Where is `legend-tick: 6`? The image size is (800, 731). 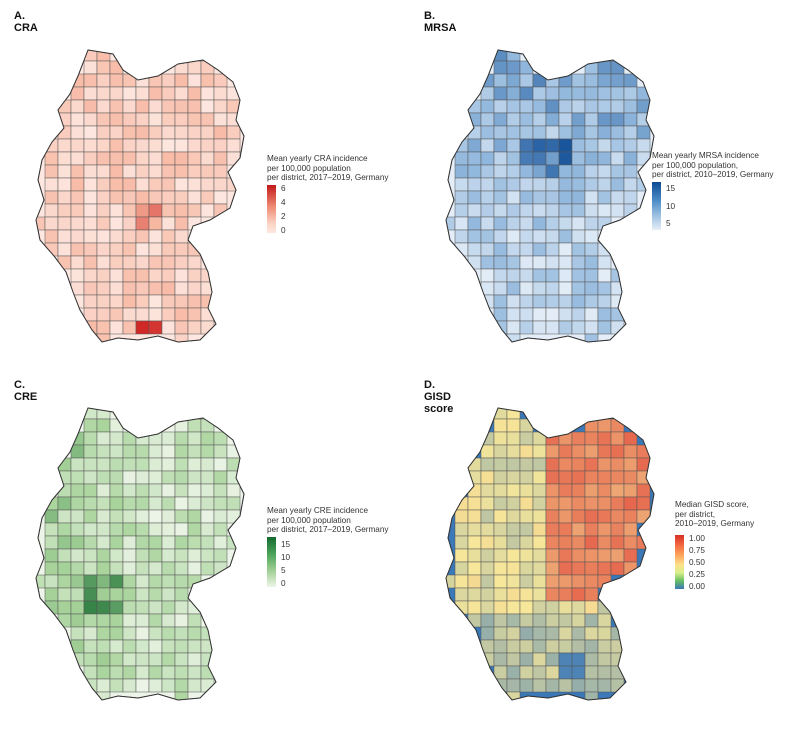 legend-tick: 6 is located at coordinates (283, 188).